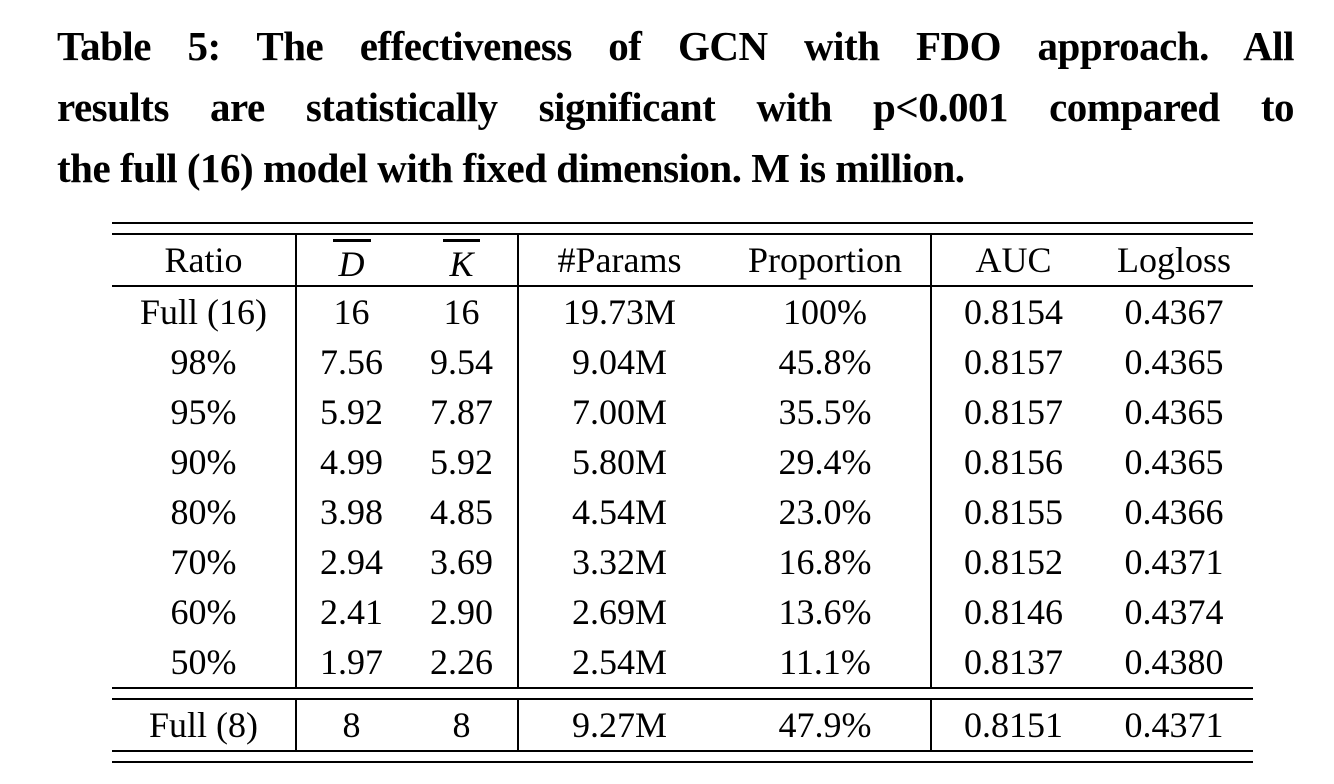 Image resolution: width=1334 pixels, height=784 pixels. I want to click on table-cell: 23.0%, so click(825, 512).